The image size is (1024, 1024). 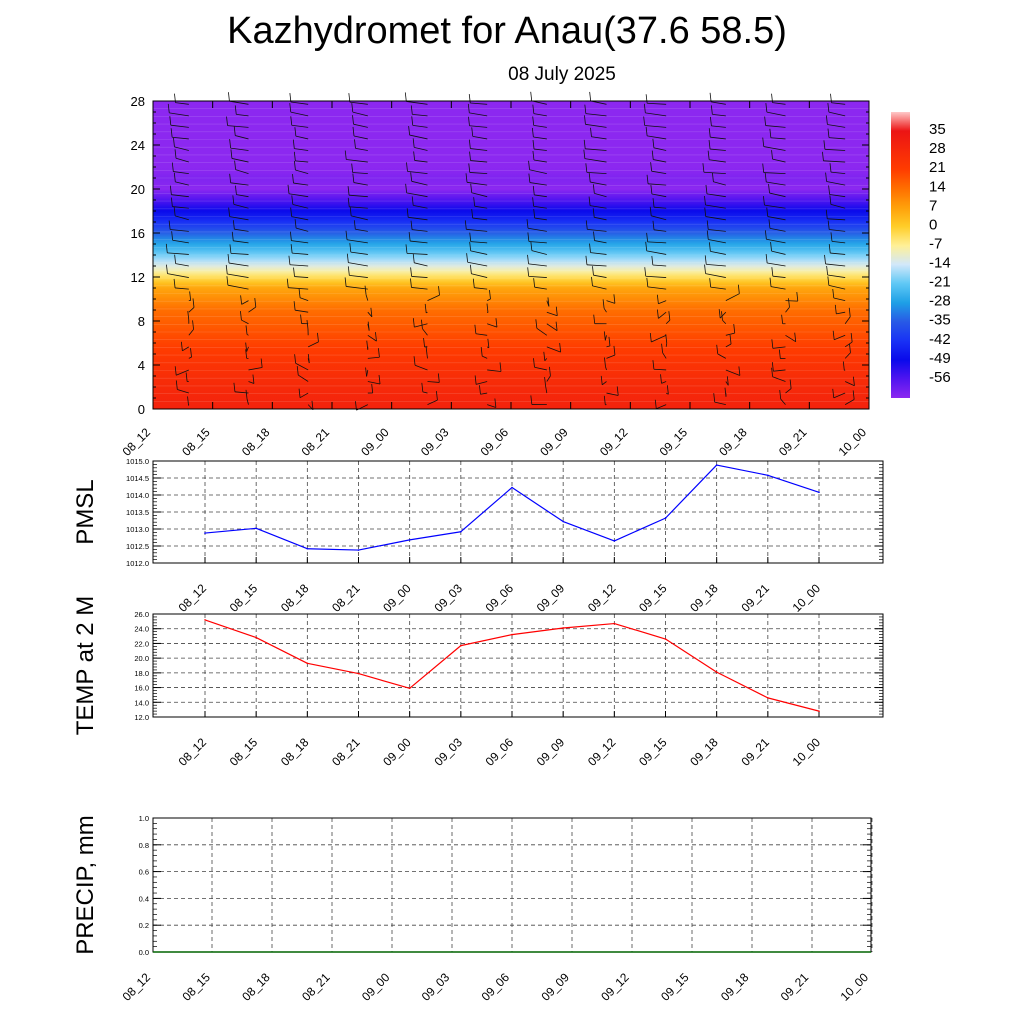 I want to click on x-tick-label: 08_21, so click(x=316, y=442).